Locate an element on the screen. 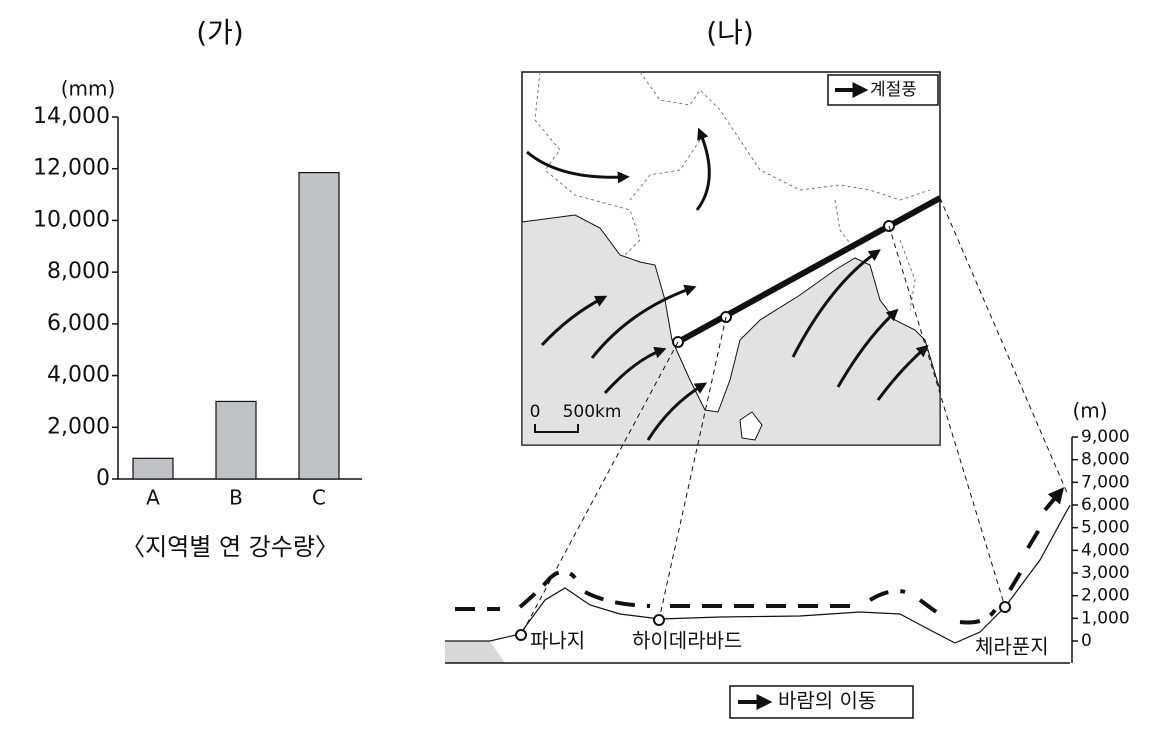 This screenshot has height=735, width=1155. x-tick-label: C is located at coordinates (319, 498).